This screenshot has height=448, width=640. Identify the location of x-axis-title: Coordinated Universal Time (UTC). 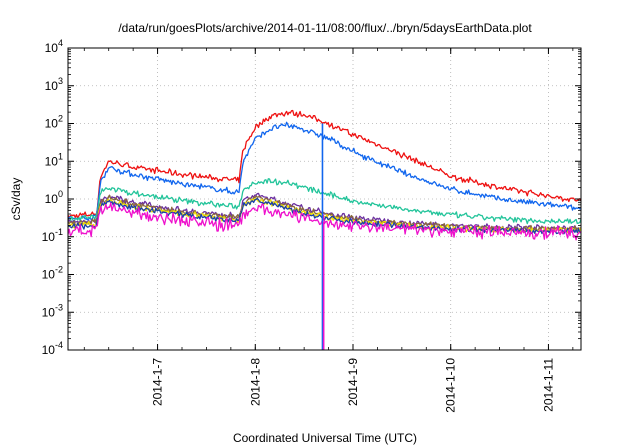
(325, 438).